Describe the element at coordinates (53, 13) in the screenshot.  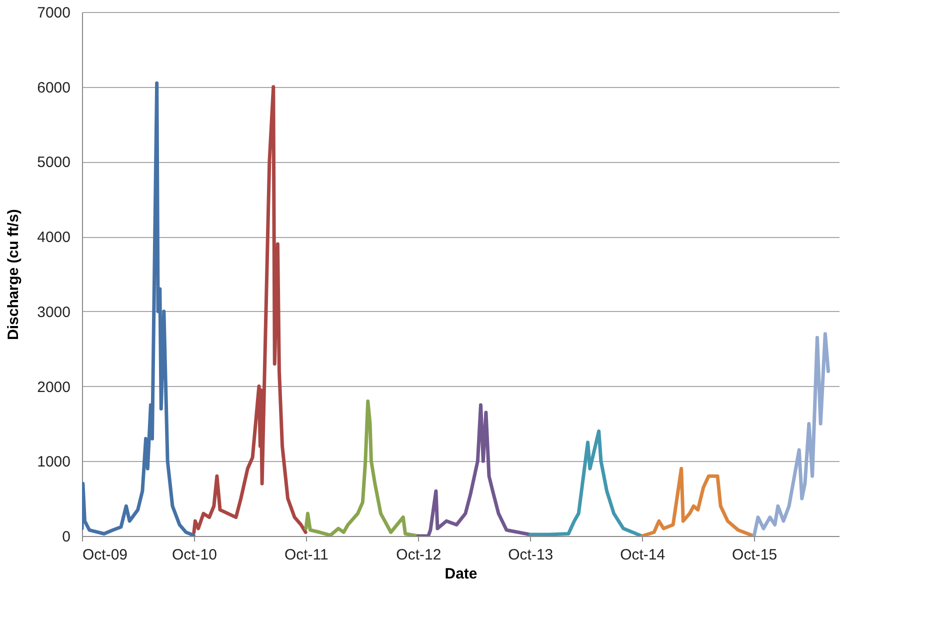
I see `y-tick-label: 7000` at that location.